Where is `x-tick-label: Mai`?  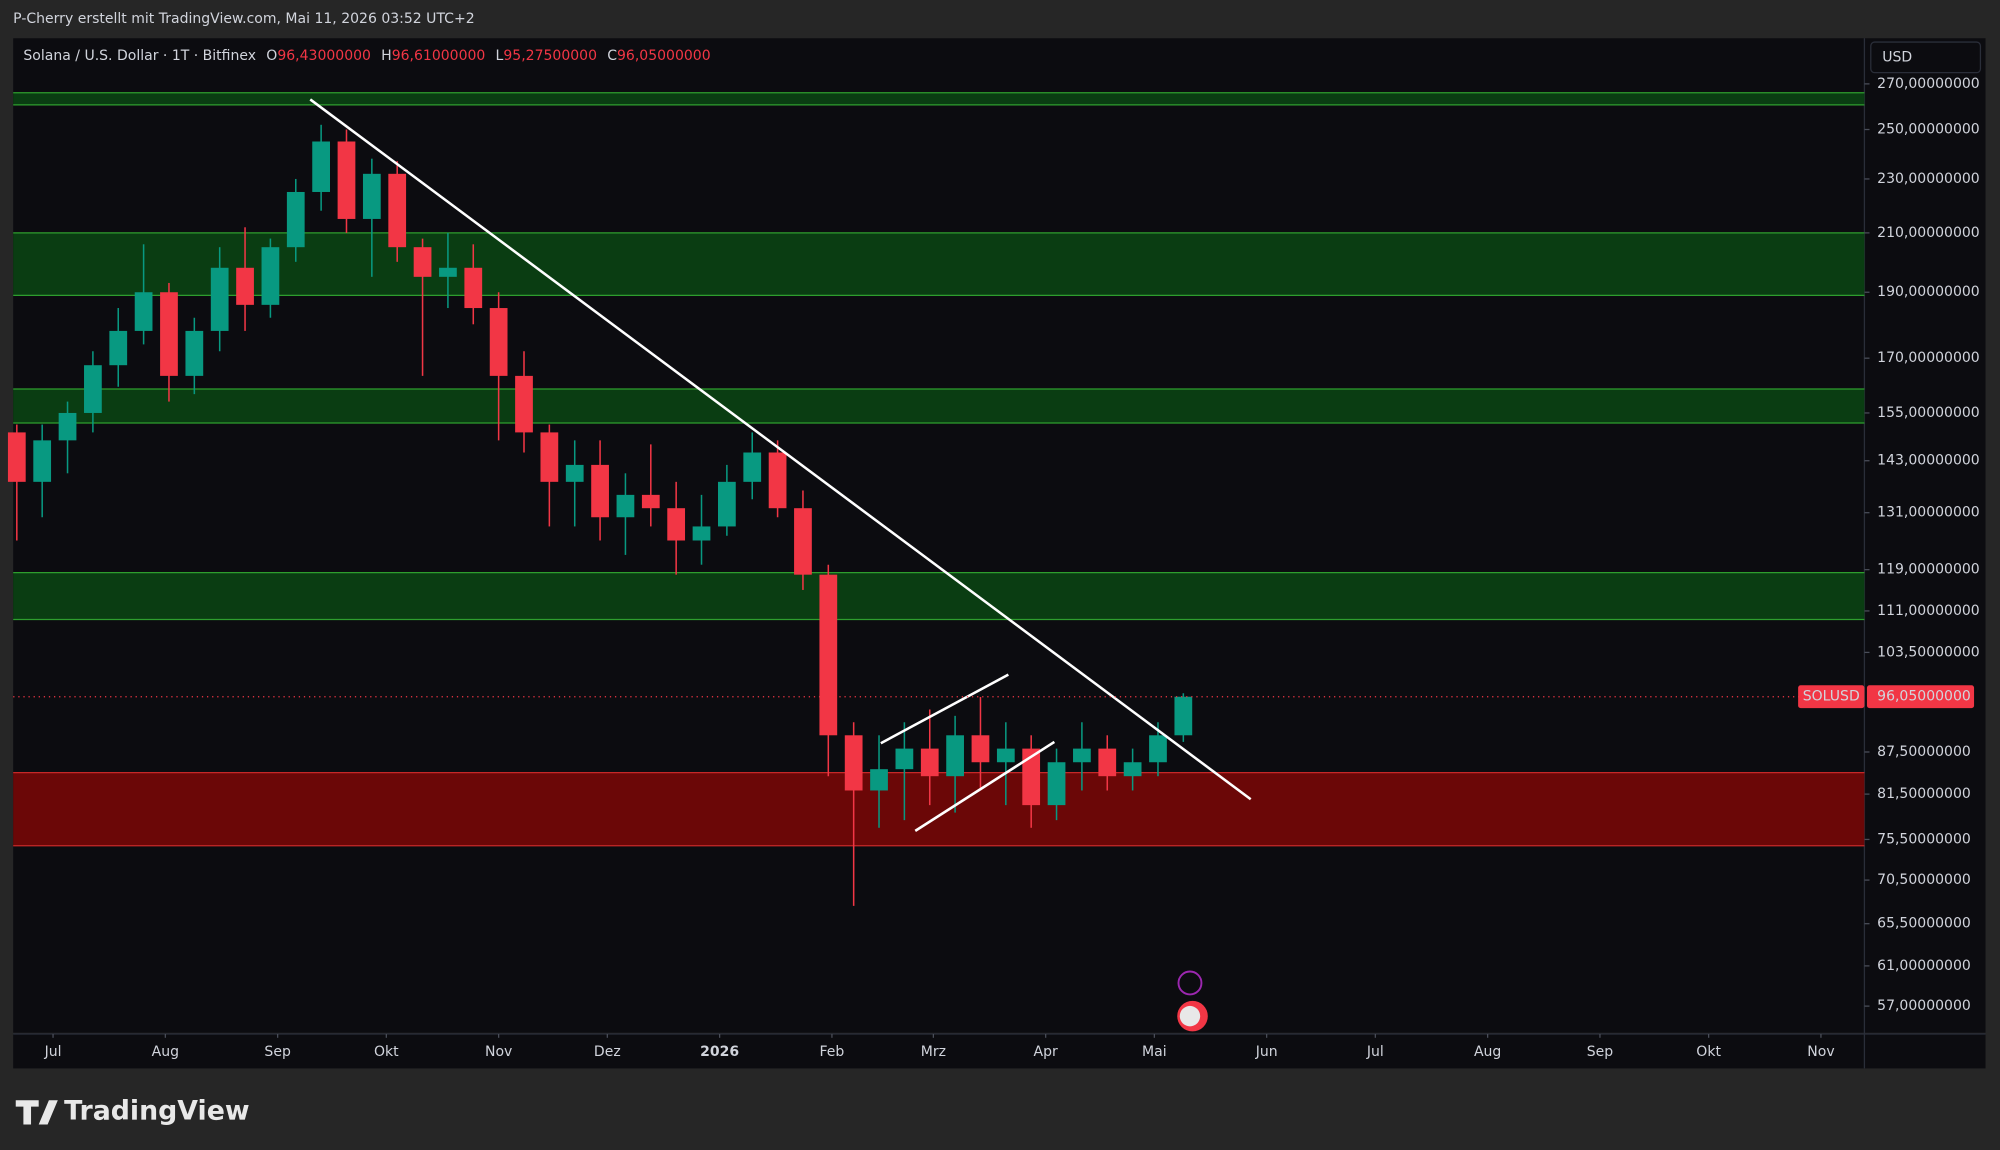 x-tick-label: Mai is located at coordinates (1154, 1052).